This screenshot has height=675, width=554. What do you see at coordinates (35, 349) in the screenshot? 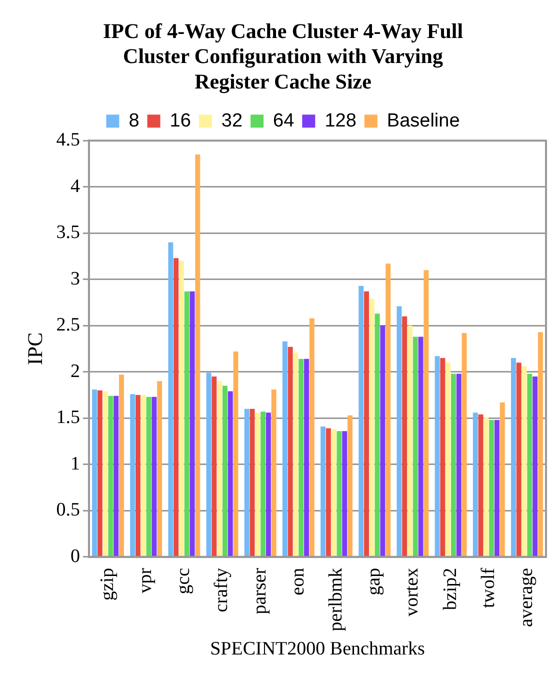
I see `y-axis-title: IPC` at bounding box center [35, 349].